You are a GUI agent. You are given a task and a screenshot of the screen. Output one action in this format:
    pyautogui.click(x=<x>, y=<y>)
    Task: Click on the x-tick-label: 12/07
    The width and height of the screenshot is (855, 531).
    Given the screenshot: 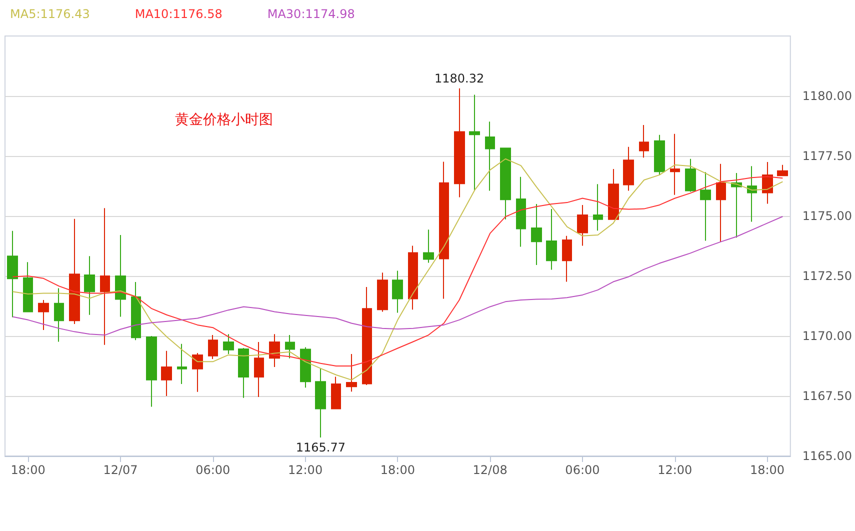 What is the action you would take?
    pyautogui.click(x=120, y=470)
    